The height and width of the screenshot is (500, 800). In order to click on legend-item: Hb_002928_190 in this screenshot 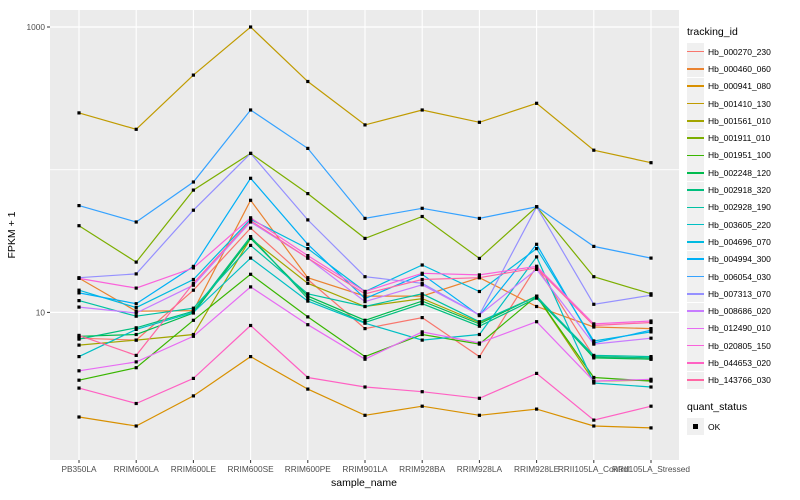, I will do `click(729, 207)`.